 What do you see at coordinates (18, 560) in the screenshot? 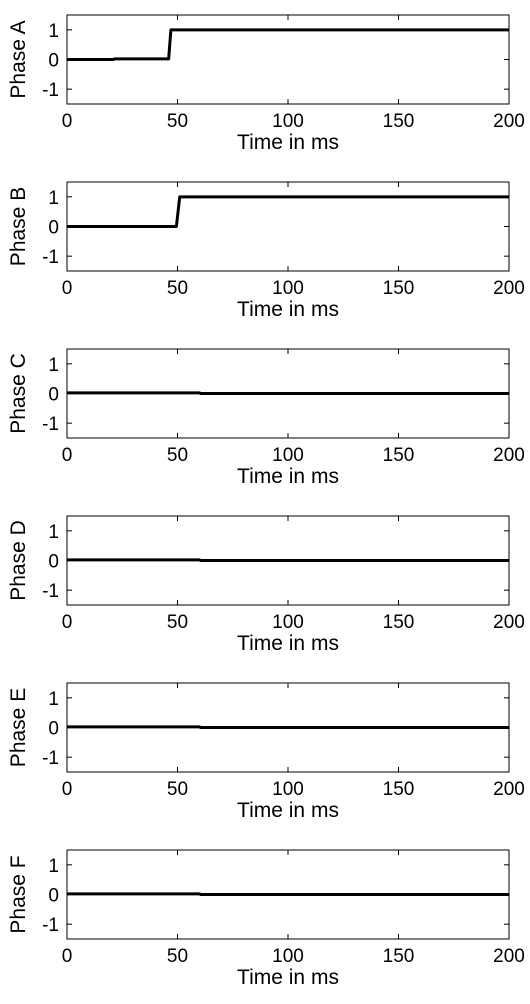
I see `y-axis-label: Phase D` at bounding box center [18, 560].